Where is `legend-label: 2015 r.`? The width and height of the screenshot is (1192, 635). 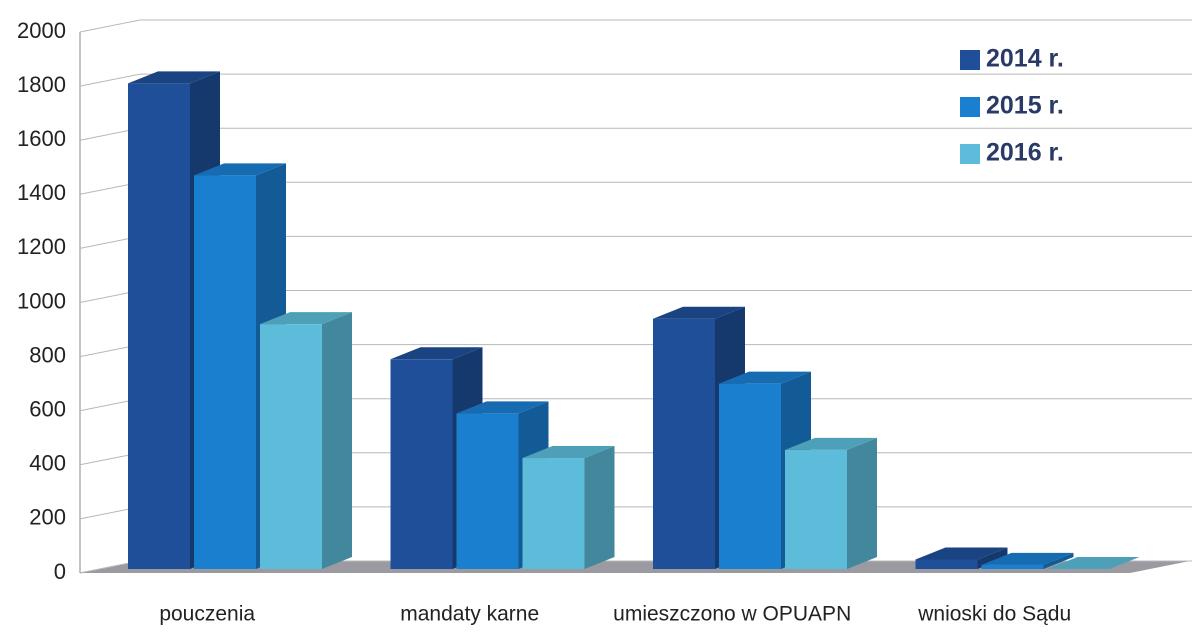
legend-label: 2015 r. is located at coordinates (1025, 106).